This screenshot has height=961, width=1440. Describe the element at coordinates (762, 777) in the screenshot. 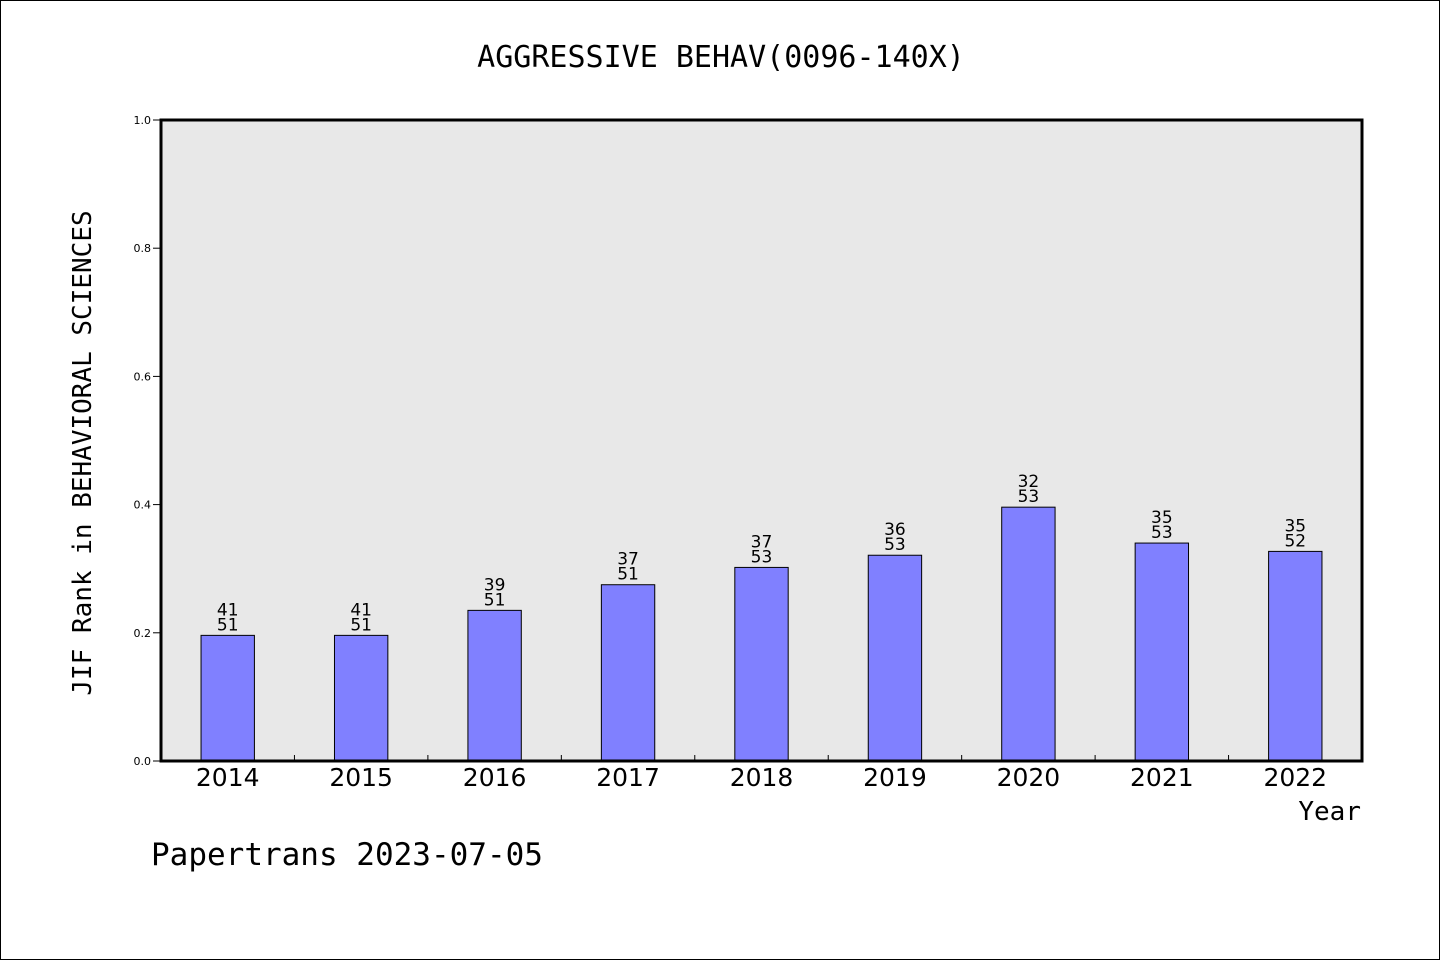

I see `x-tick-label: 2018` at that location.